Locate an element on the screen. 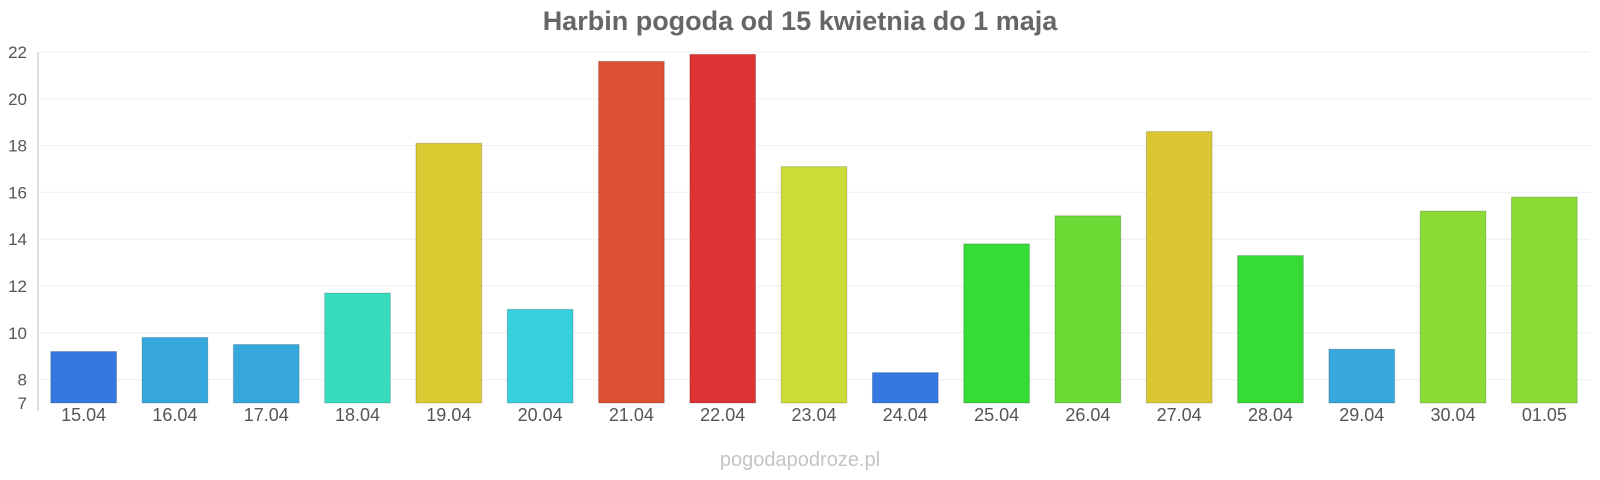 This screenshot has width=1600, height=480. bar-26.04 is located at coordinates (1088, 309).